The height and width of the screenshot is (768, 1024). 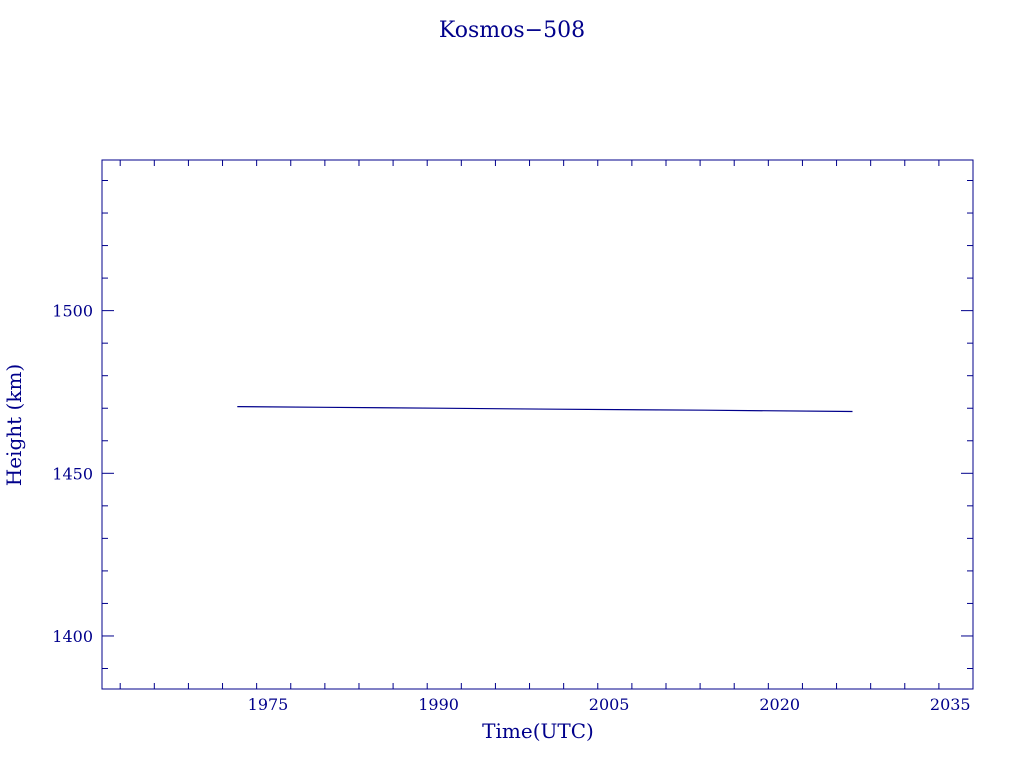 I want to click on y-tick-label: 1450, so click(x=72, y=473).